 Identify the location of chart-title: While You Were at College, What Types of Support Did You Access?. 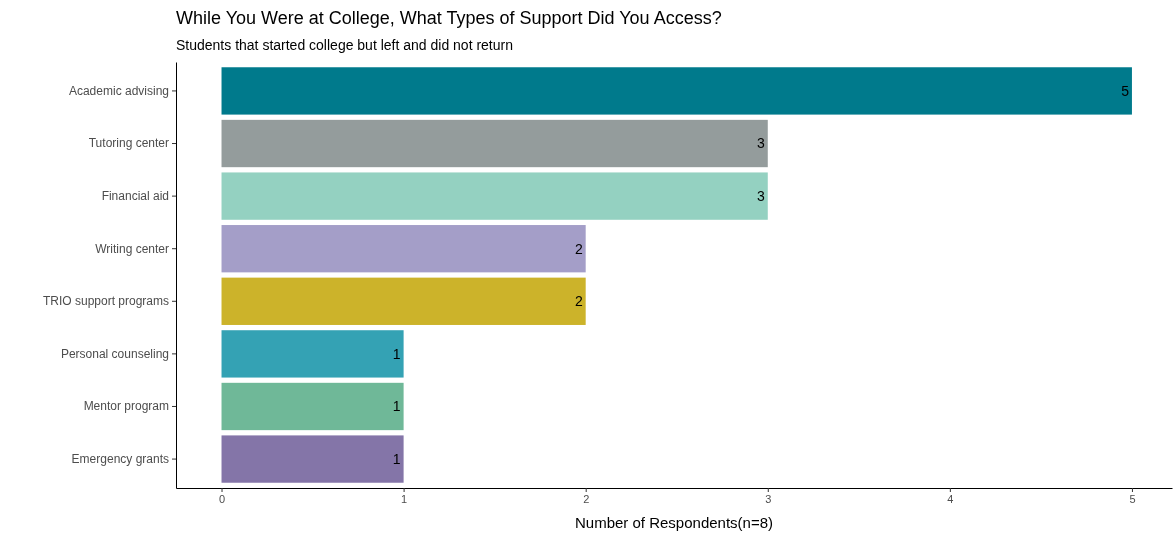
(449, 18).